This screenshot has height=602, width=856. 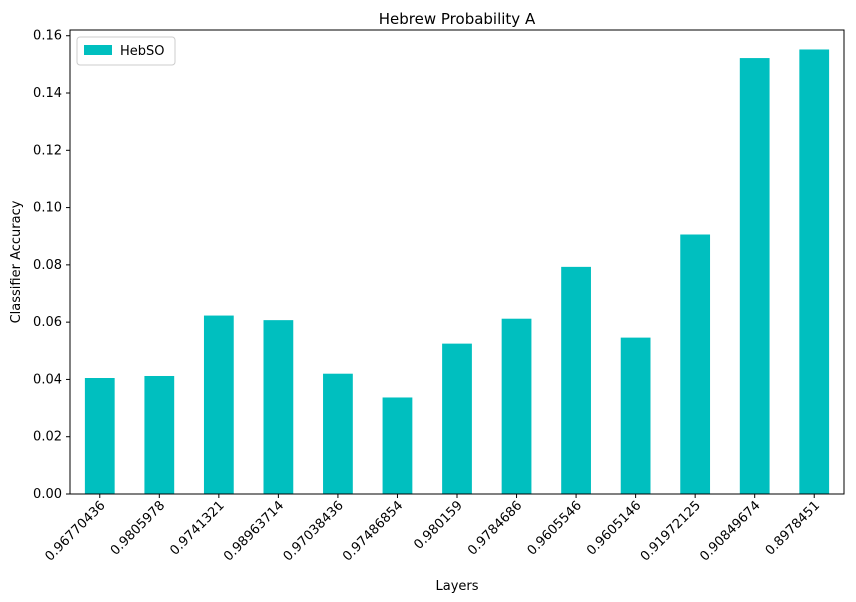 I want to click on legend: HebSO, so click(x=126, y=51).